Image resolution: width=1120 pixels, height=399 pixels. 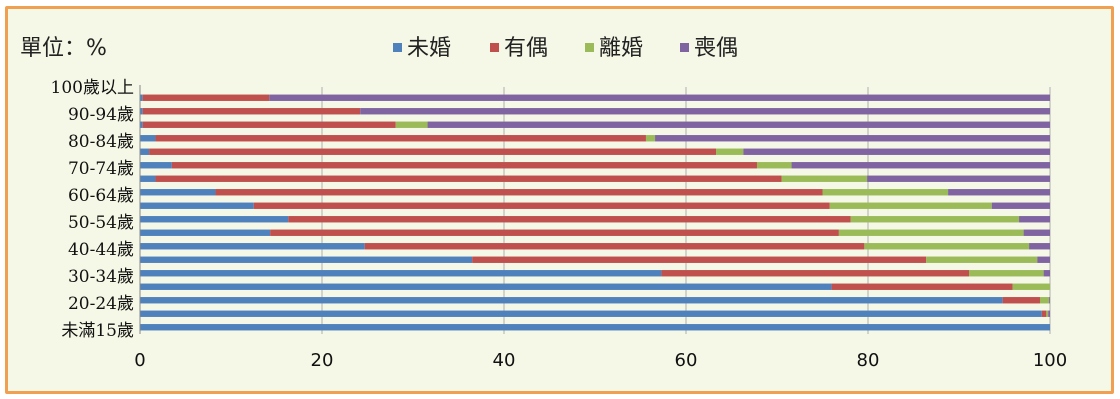 What do you see at coordinates (101, 277) in the screenshot?
I see `y-category-label: 30-34歲` at bounding box center [101, 277].